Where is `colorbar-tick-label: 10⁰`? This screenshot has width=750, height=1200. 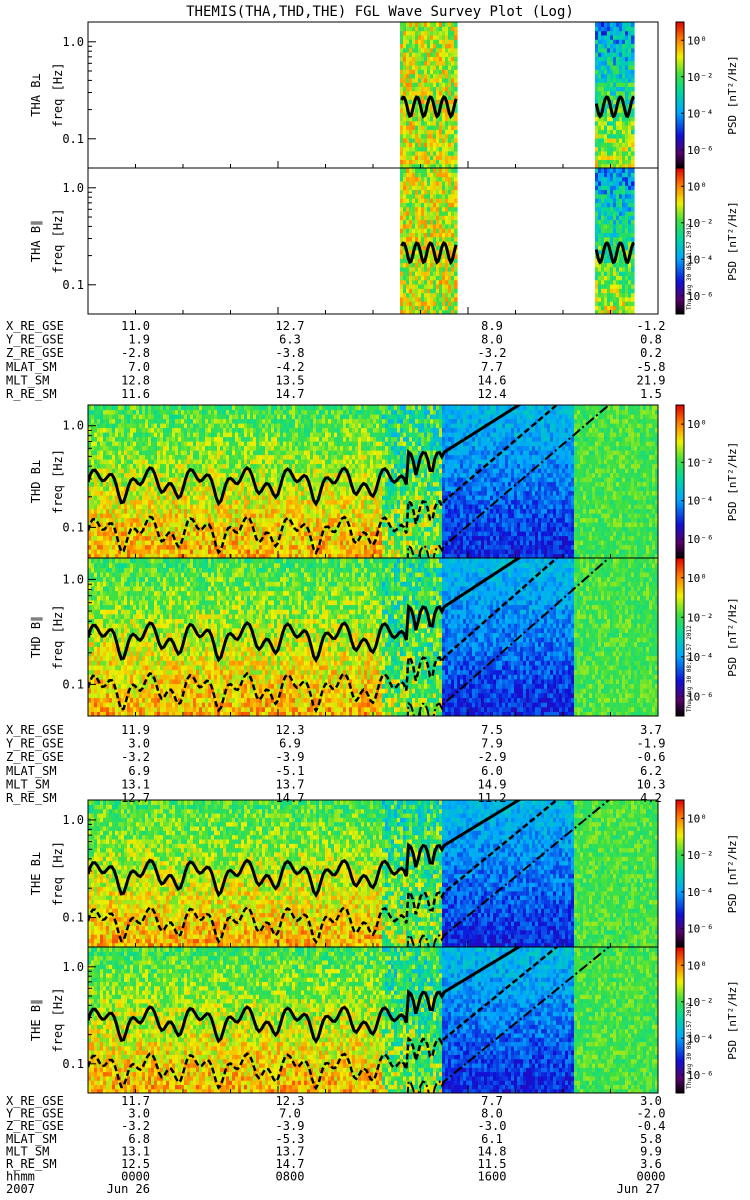 colorbar-tick-label: 10⁰ is located at coordinates (697, 818).